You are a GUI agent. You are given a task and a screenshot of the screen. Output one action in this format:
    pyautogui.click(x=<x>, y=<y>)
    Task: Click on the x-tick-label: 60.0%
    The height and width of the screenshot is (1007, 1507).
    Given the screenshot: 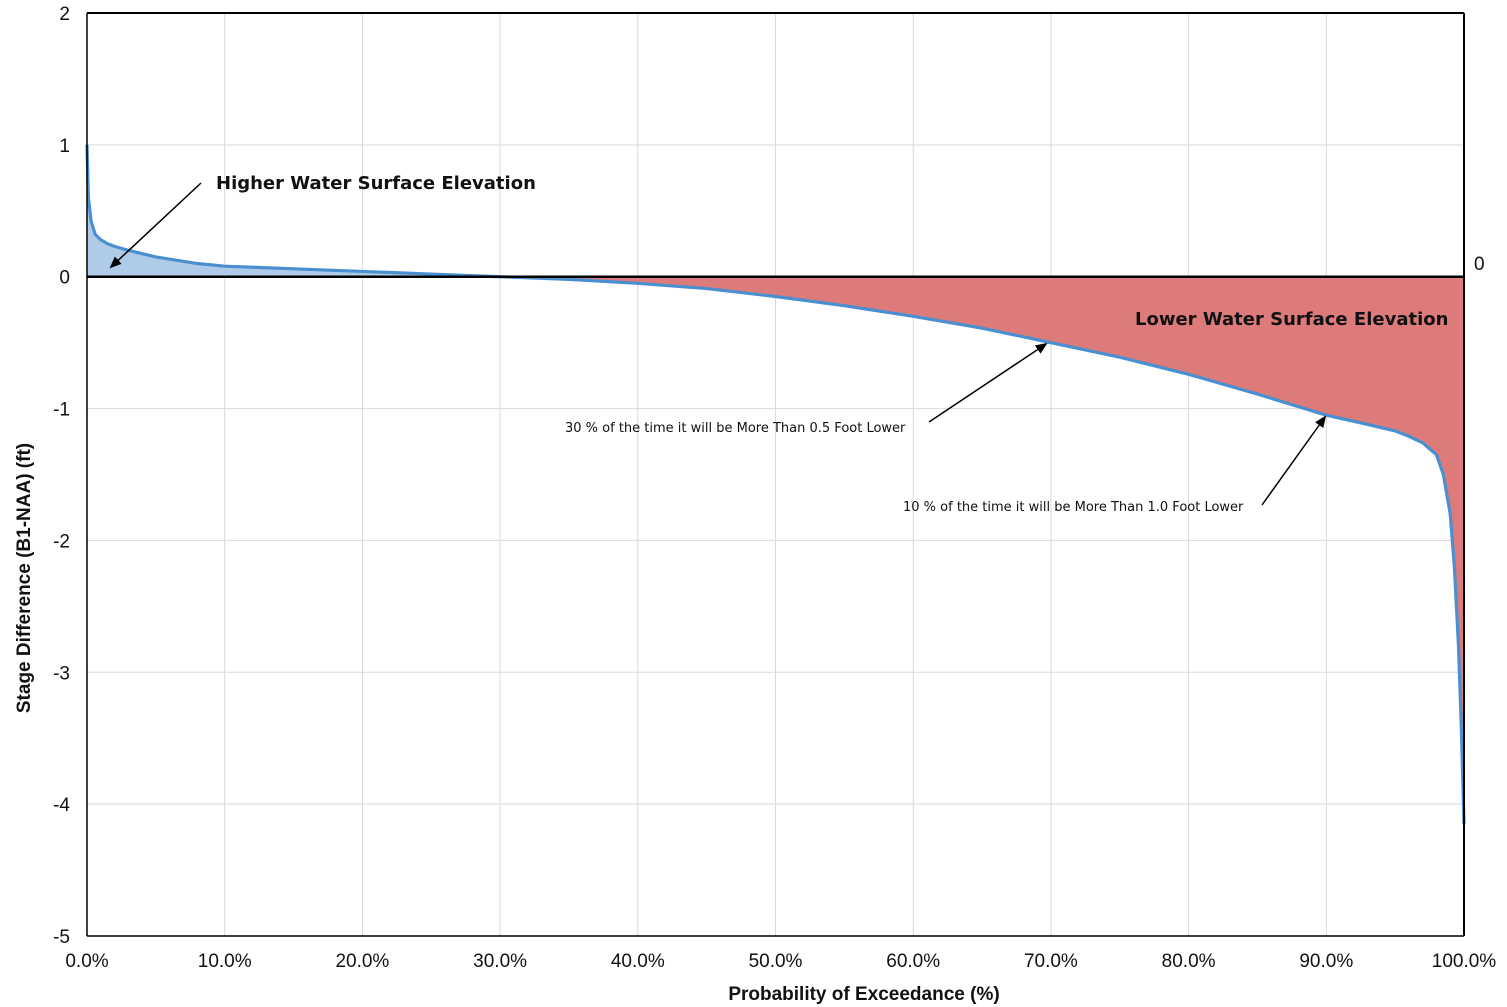 What is the action you would take?
    pyautogui.click(x=913, y=961)
    